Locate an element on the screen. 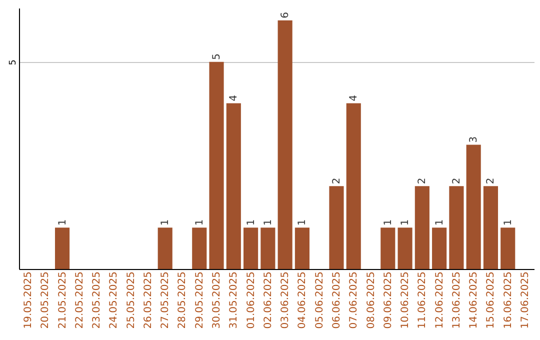 Image resolution: width=540 pixels, height=340 pixels. data-label: 3 is located at coordinates (474, 139).